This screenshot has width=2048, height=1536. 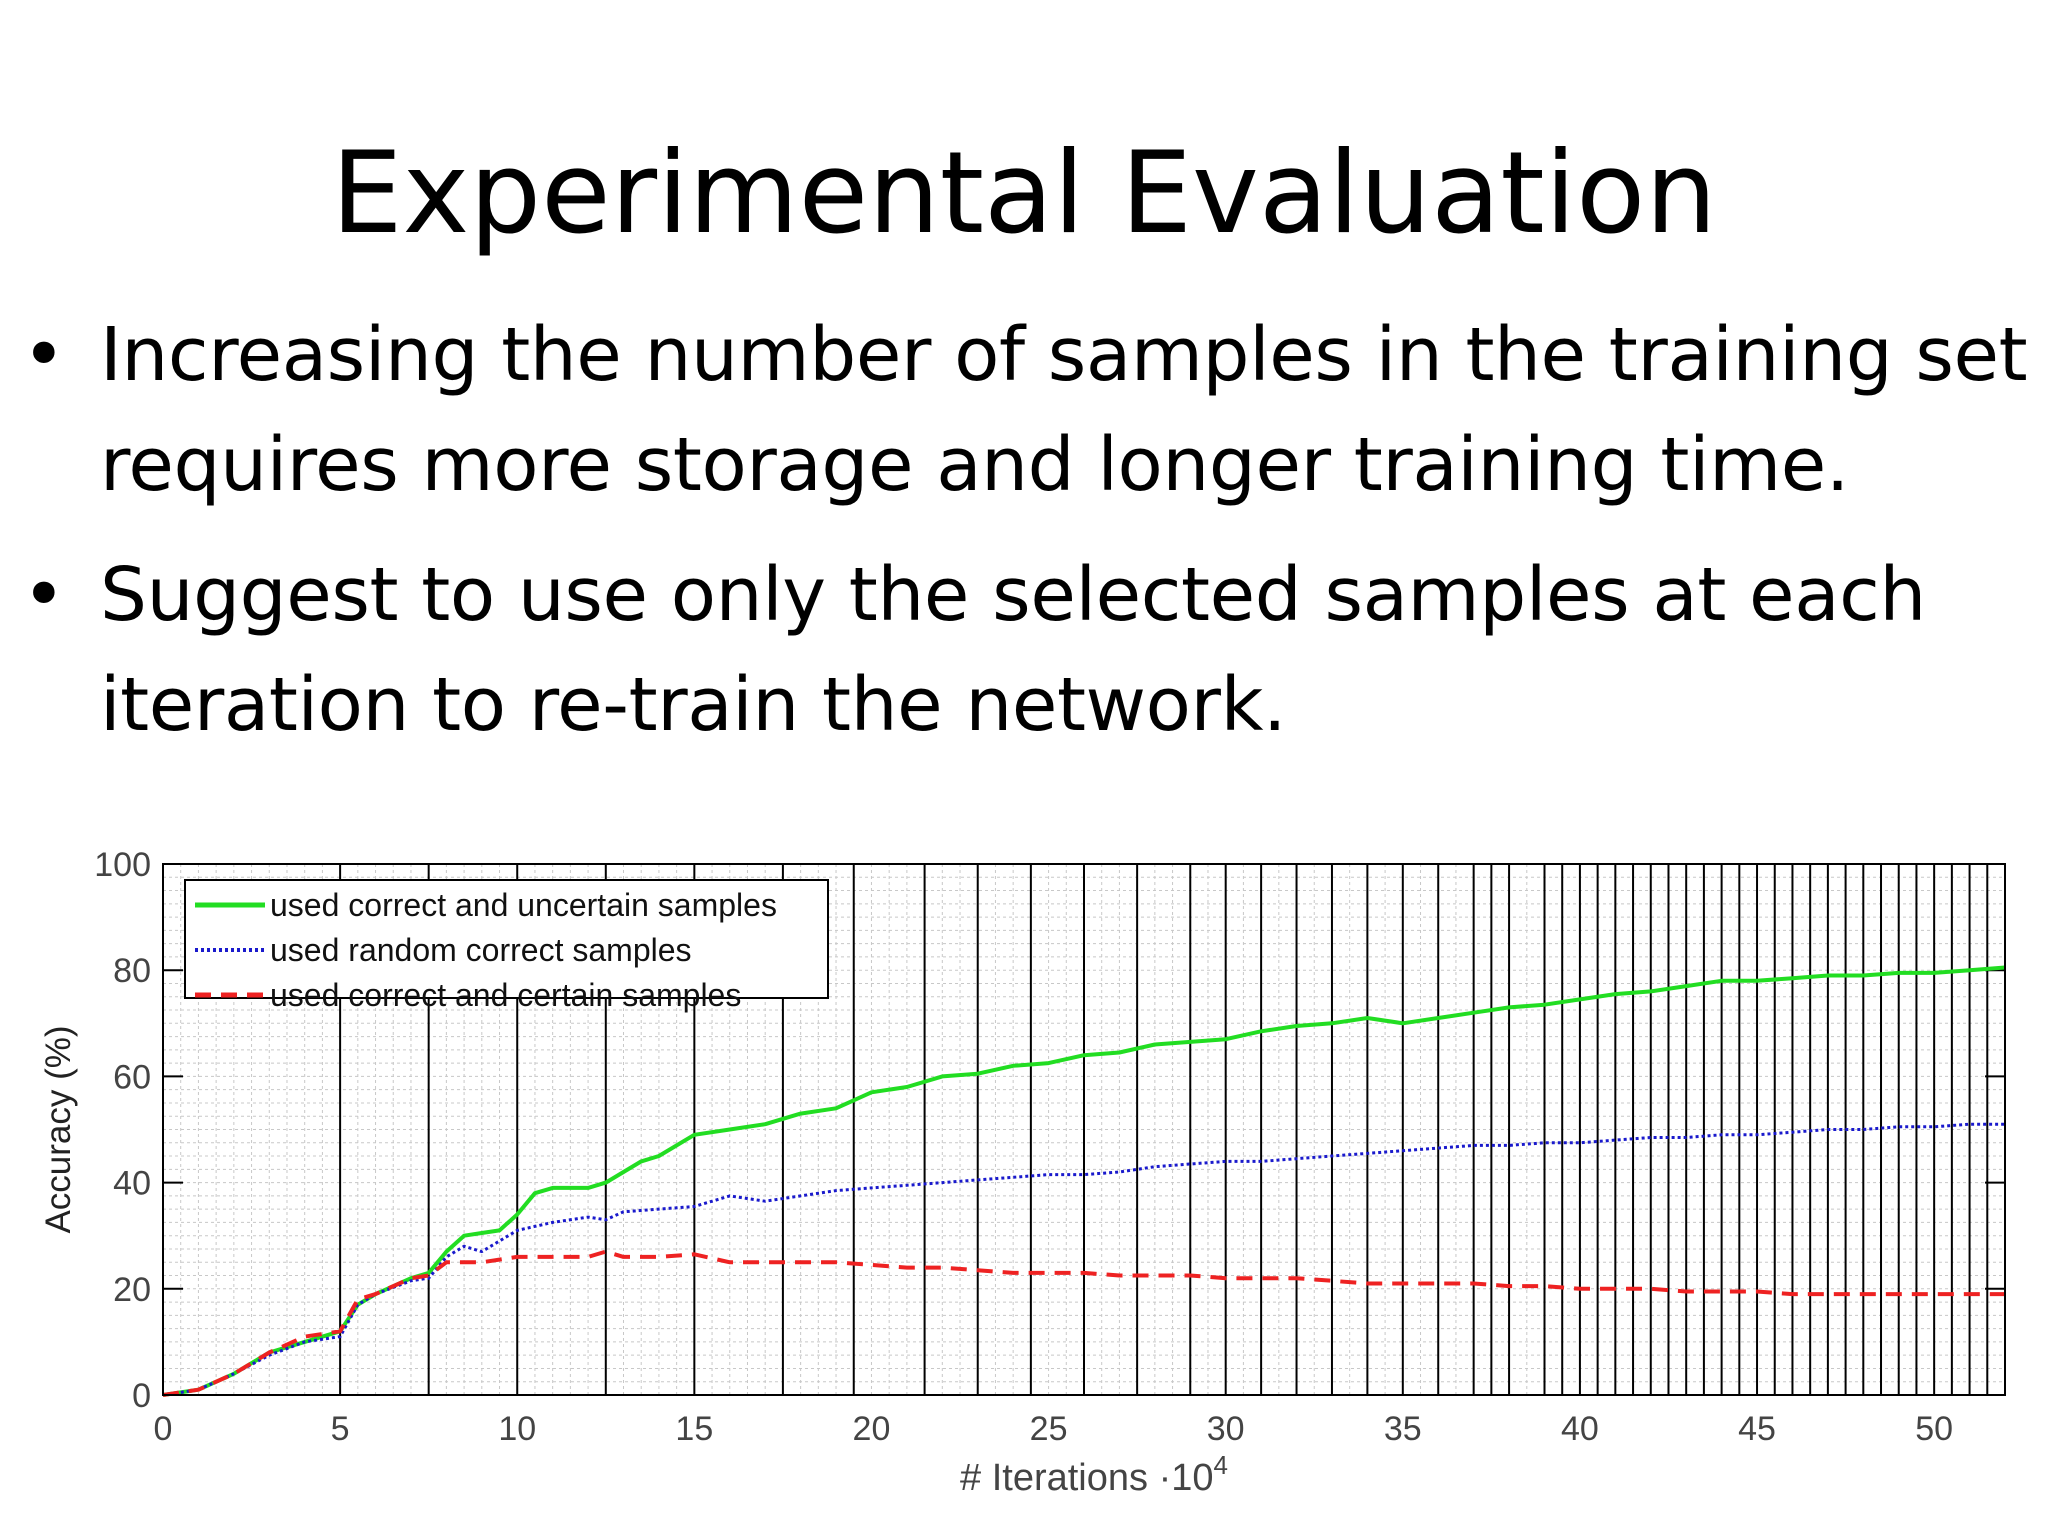 I want to click on x-tick-label: 10, so click(x=517, y=1429).